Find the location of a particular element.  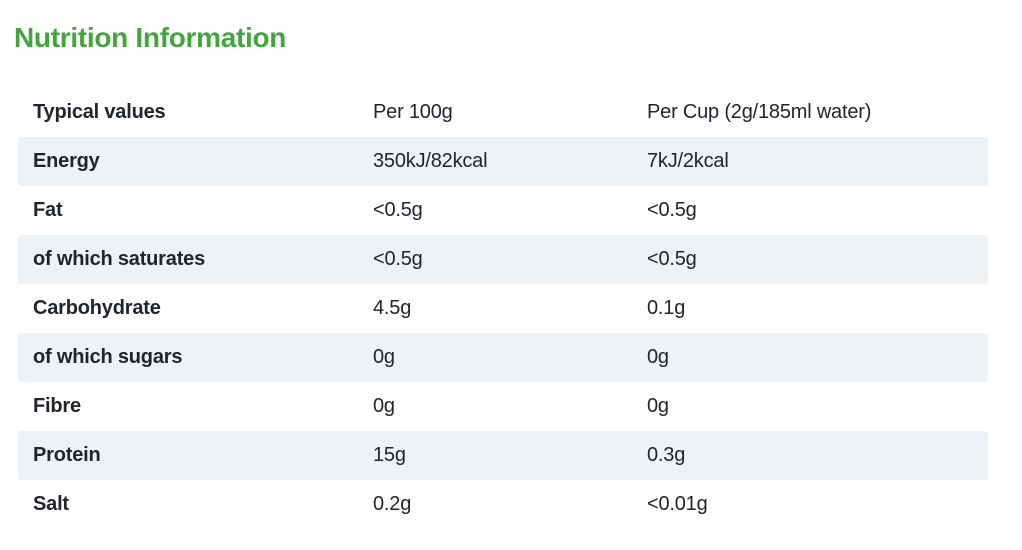

per-100g-value: 0.2g is located at coordinates (392, 504).